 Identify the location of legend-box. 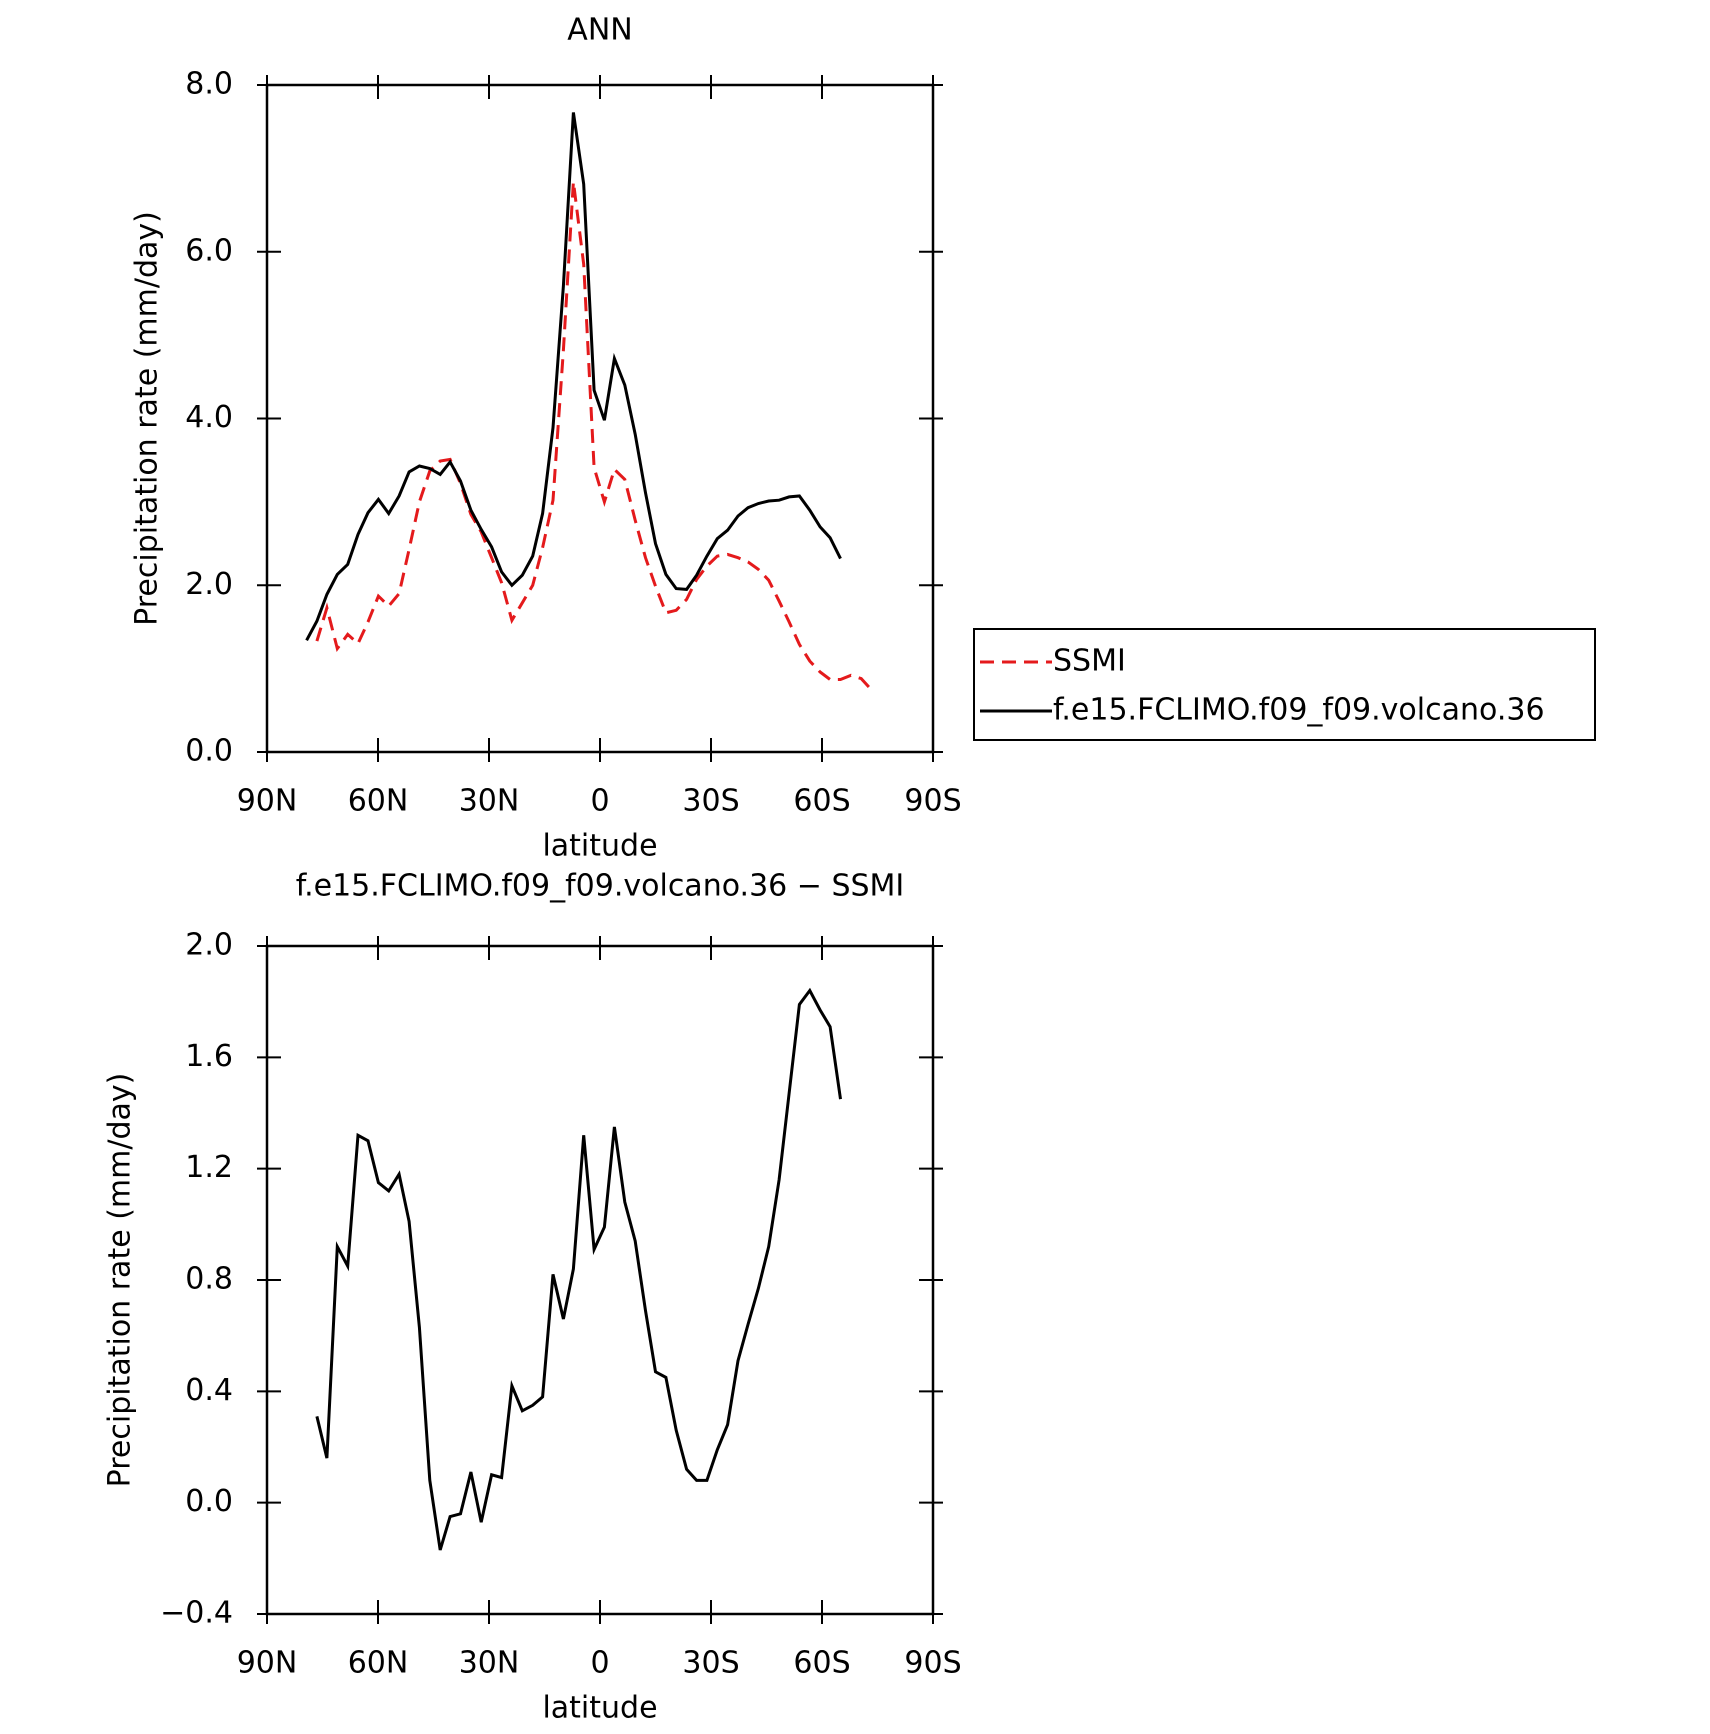
(1284, 684).